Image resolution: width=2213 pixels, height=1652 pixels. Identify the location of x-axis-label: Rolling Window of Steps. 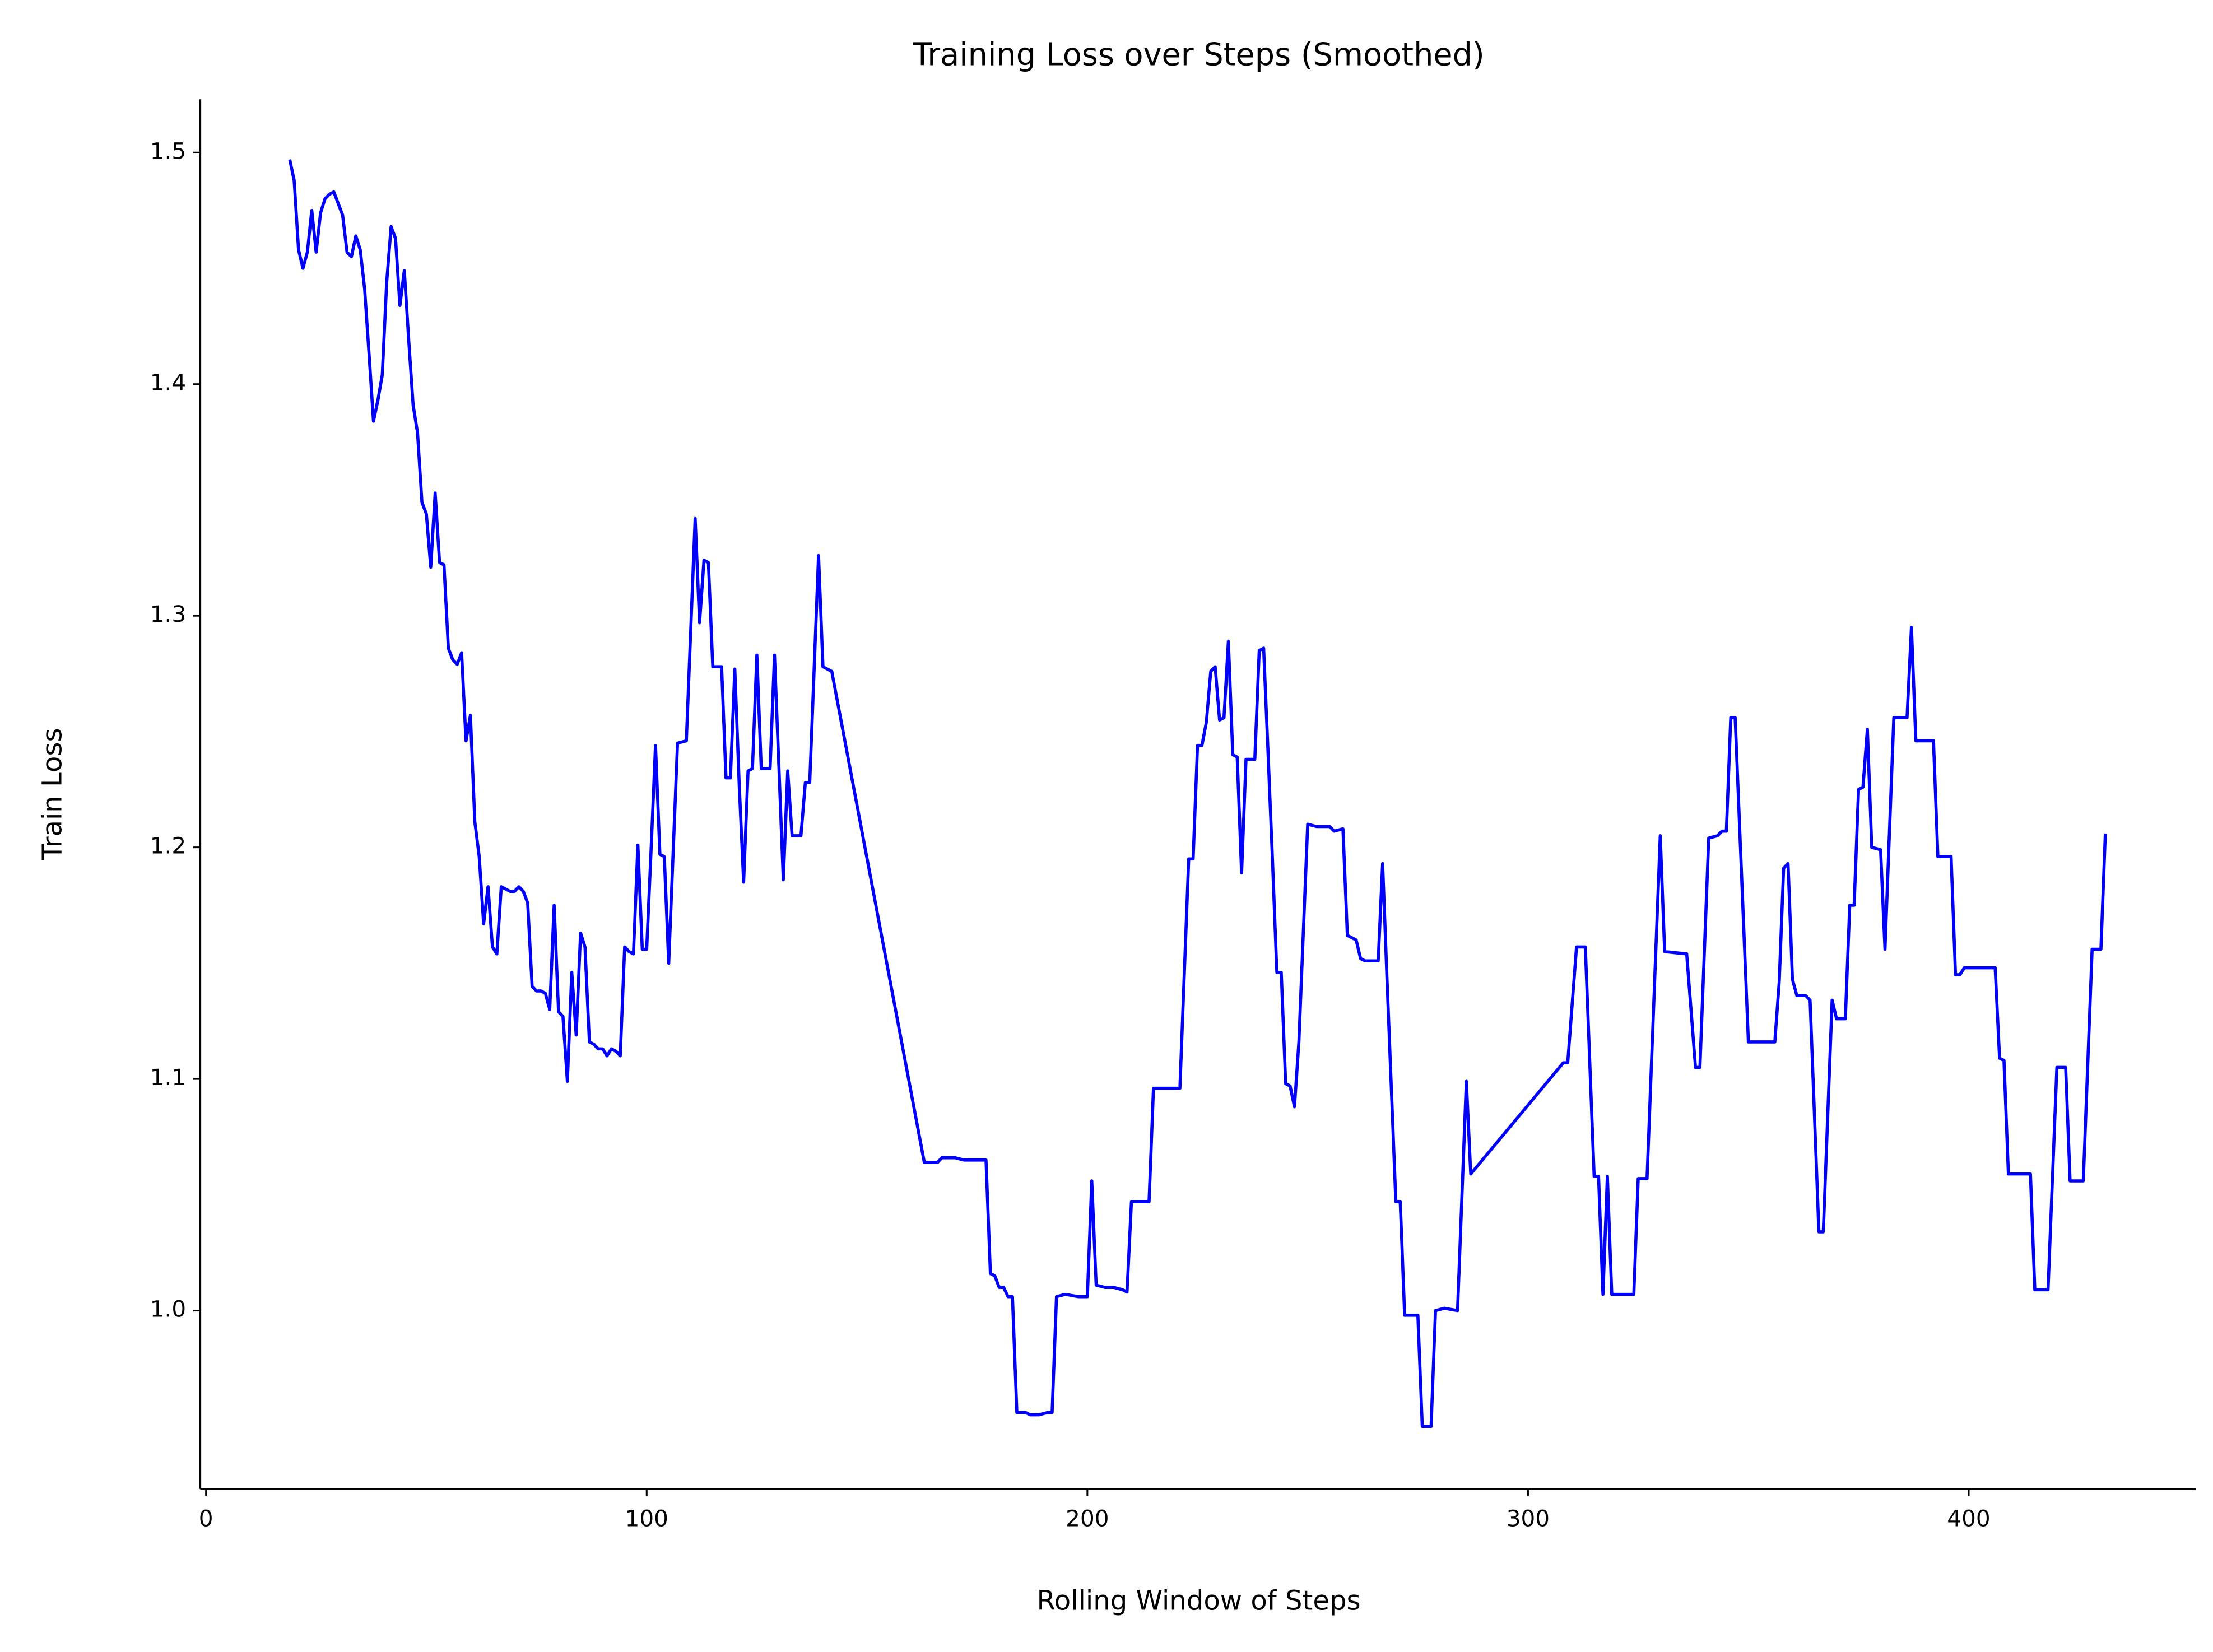
(1199, 1600).